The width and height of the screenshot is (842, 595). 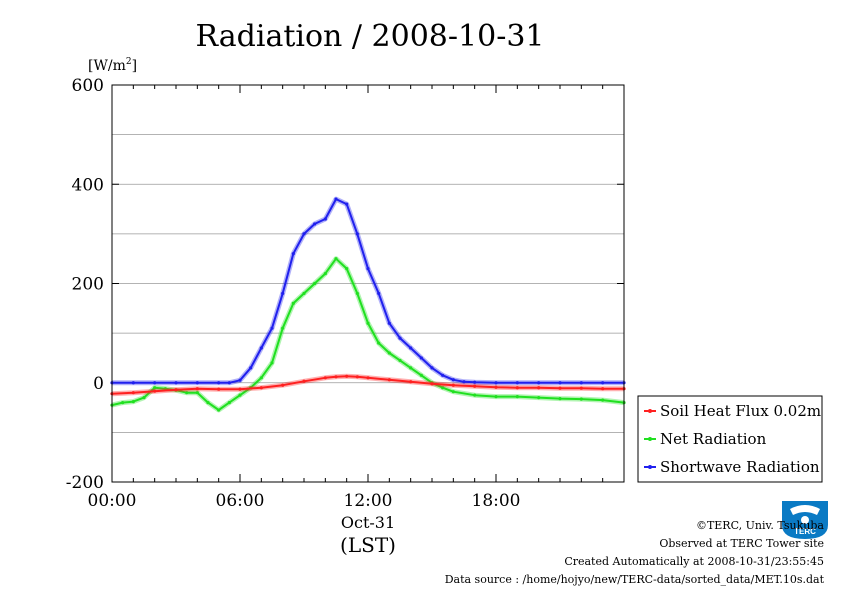 What do you see at coordinates (112, 65) in the screenshot?
I see `y-axis-label: [W/m2]` at bounding box center [112, 65].